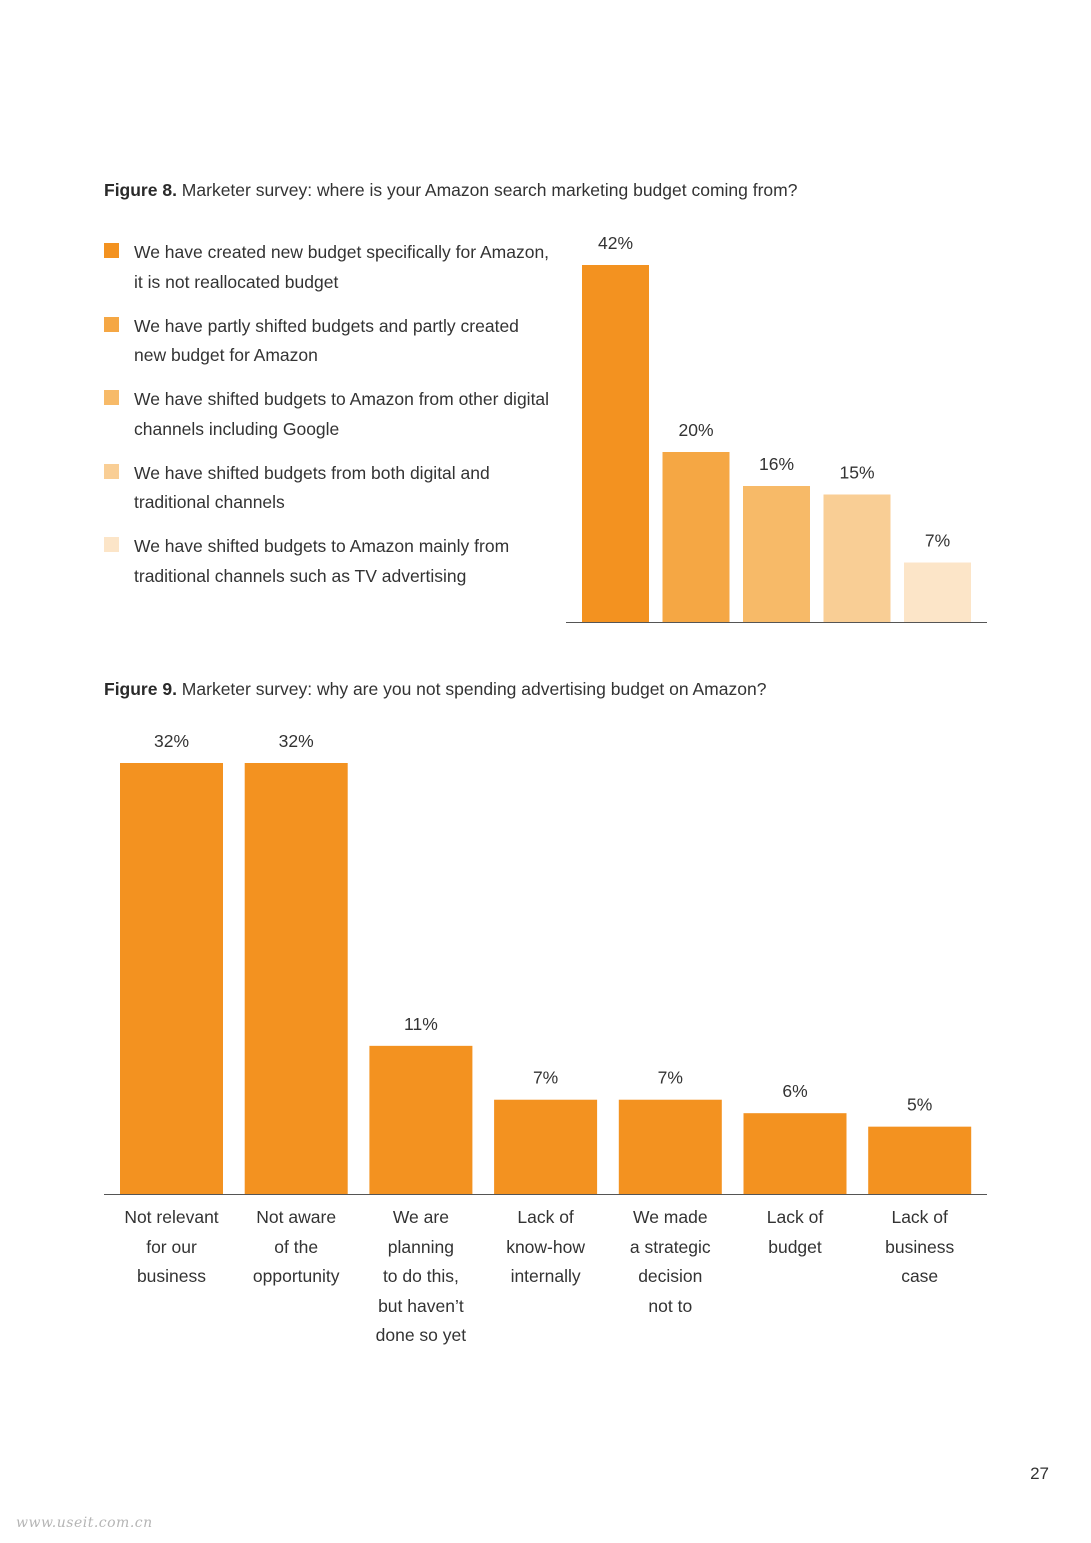 The width and height of the screenshot is (1091, 1543). What do you see at coordinates (296, 1217) in the screenshot?
I see `category-label-line: Not aware` at bounding box center [296, 1217].